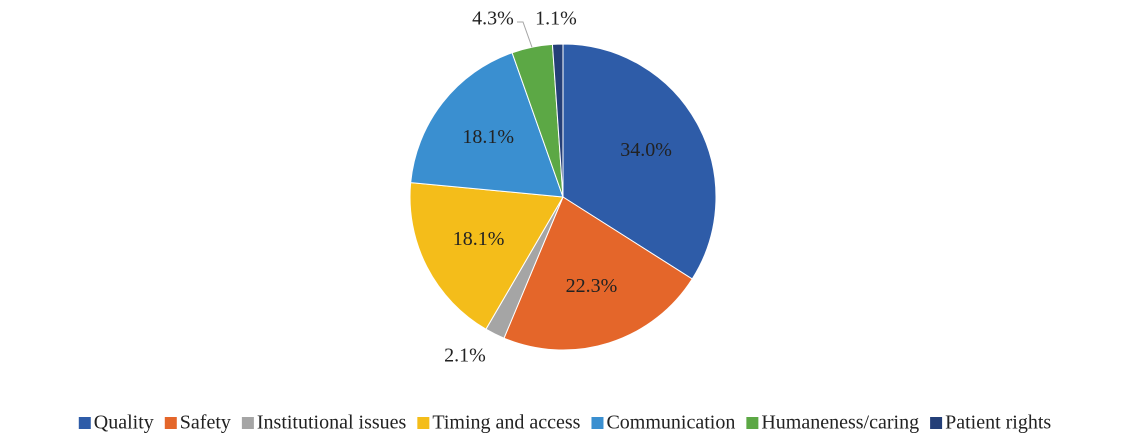  I want to click on legend-label: Patient rights, so click(998, 423).